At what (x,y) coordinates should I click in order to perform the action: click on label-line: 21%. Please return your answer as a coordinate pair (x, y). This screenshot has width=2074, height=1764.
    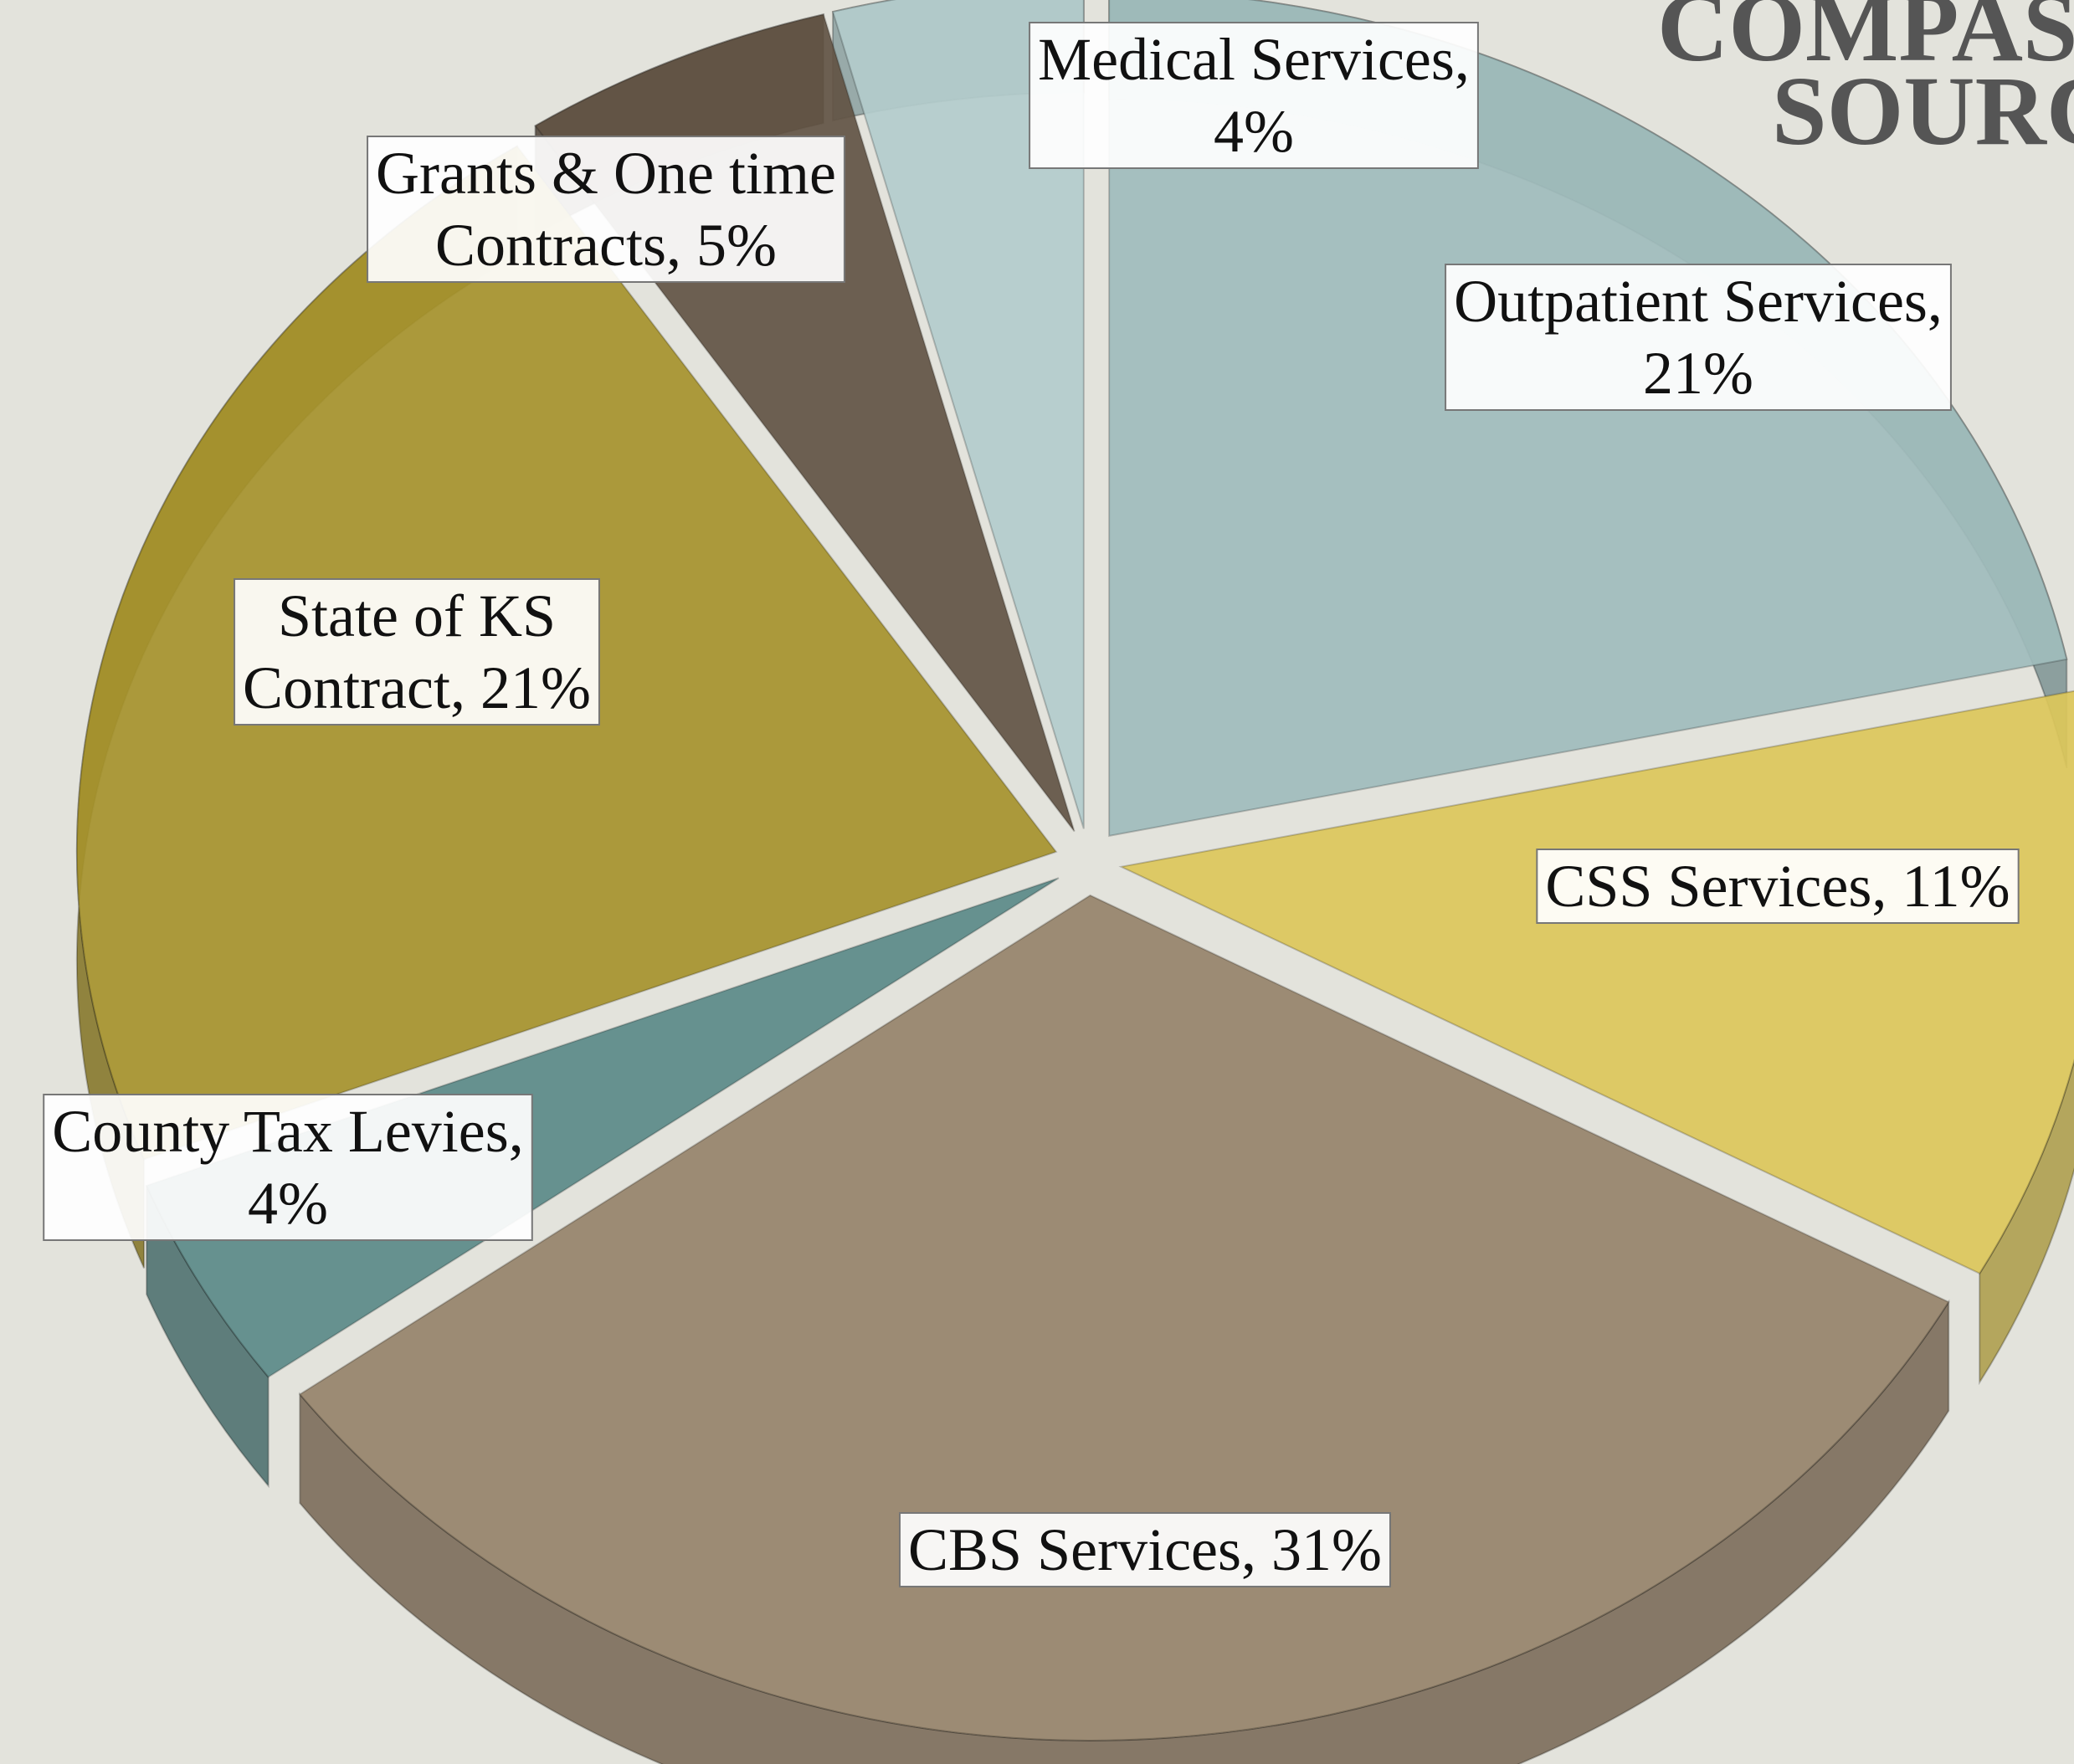
    Looking at the image, I should click on (1698, 373).